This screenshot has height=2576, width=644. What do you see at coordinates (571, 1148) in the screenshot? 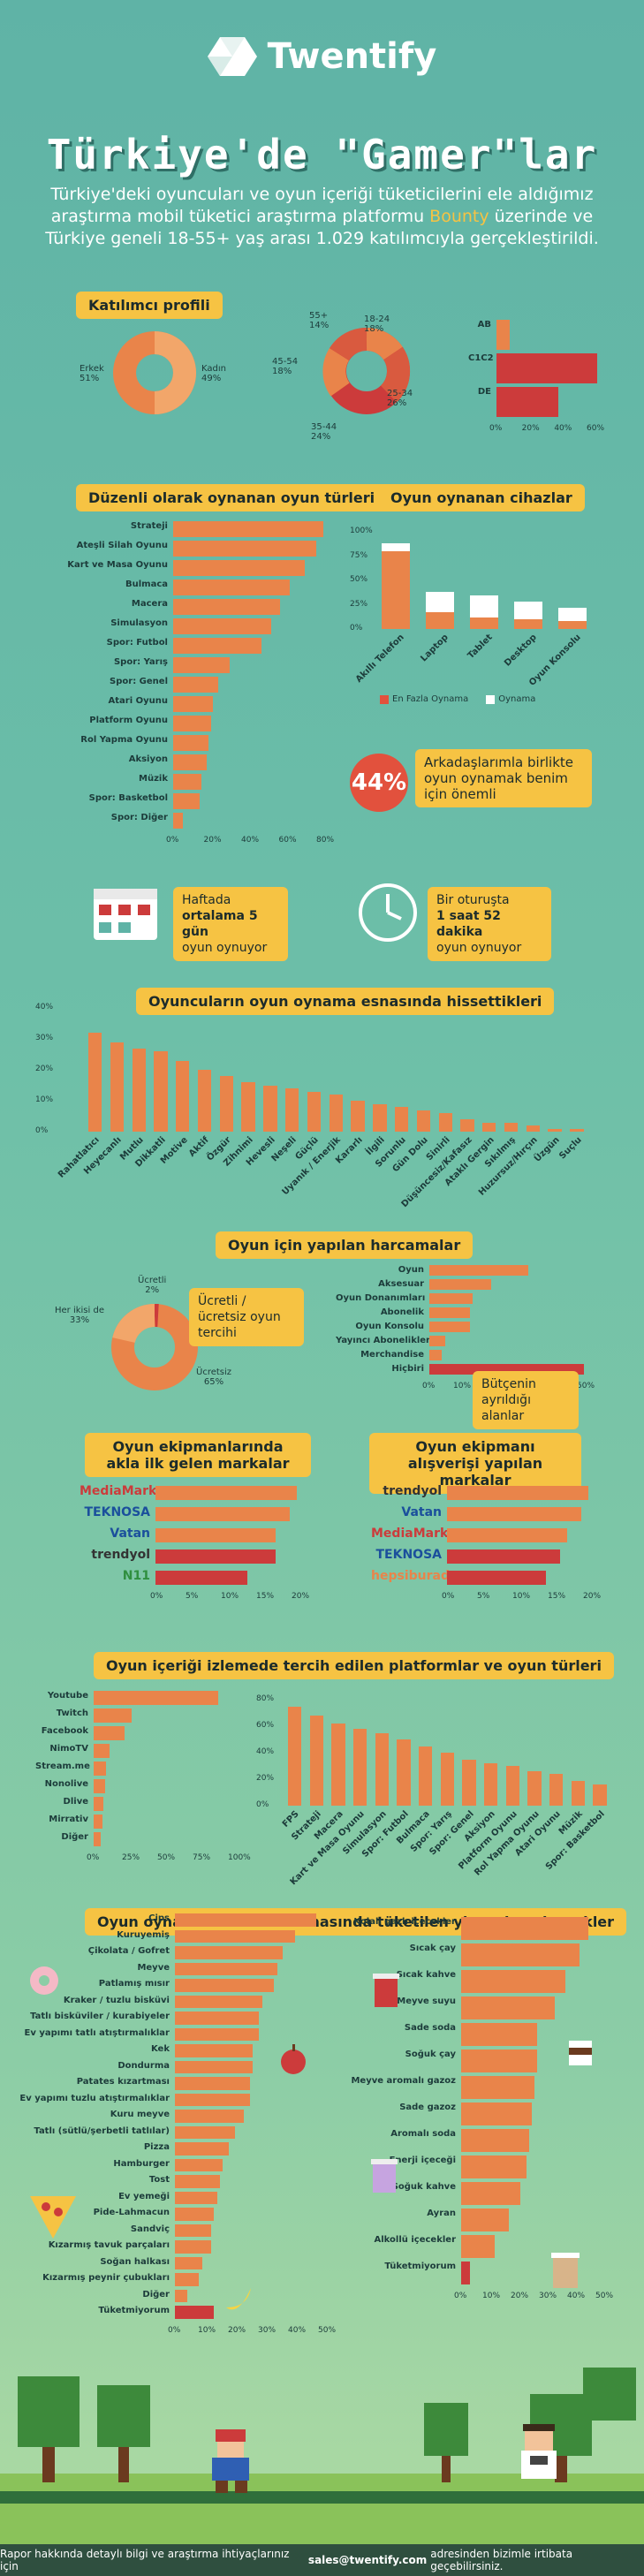
I see `bar-label: Suçlu` at bounding box center [571, 1148].